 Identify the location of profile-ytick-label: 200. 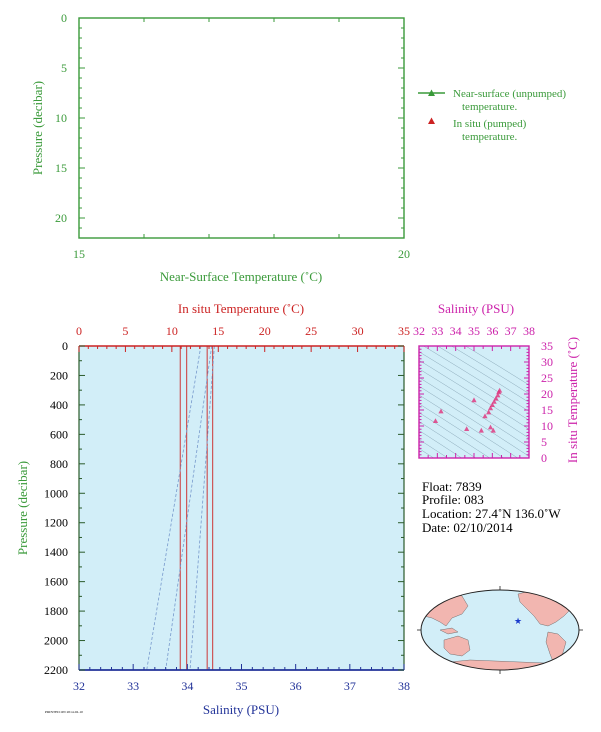
(59, 375).